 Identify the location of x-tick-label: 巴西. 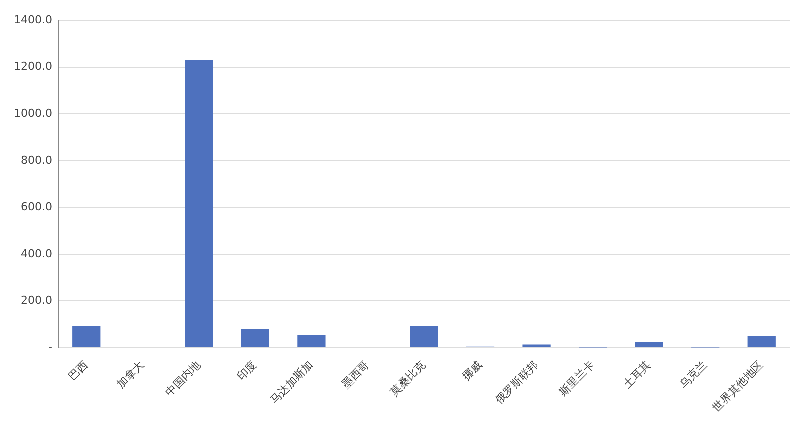
(78, 371).